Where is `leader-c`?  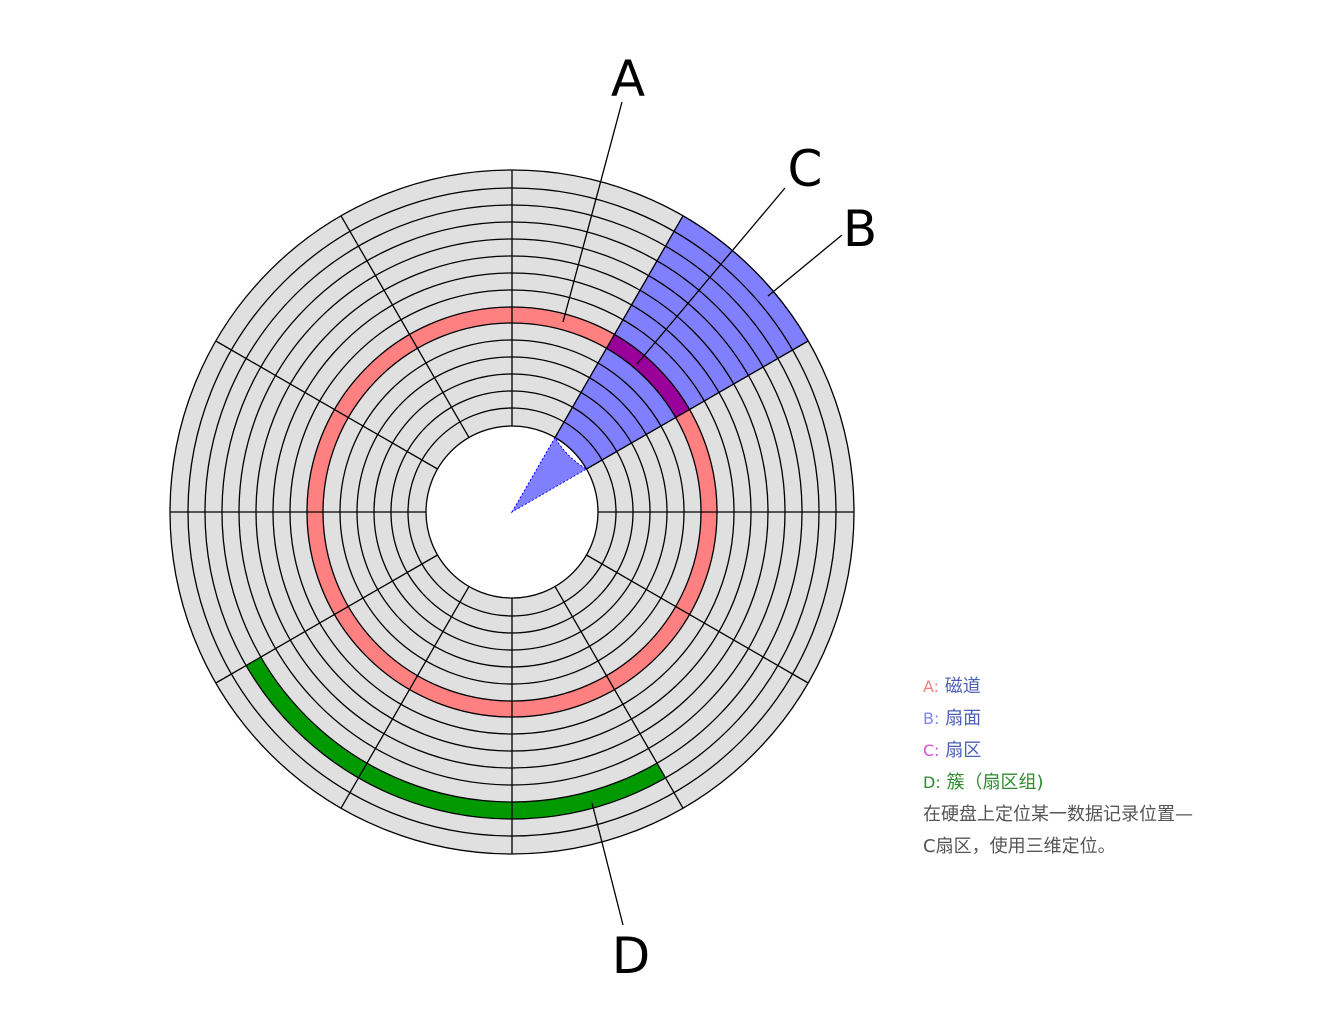 leader-c is located at coordinates (711, 276).